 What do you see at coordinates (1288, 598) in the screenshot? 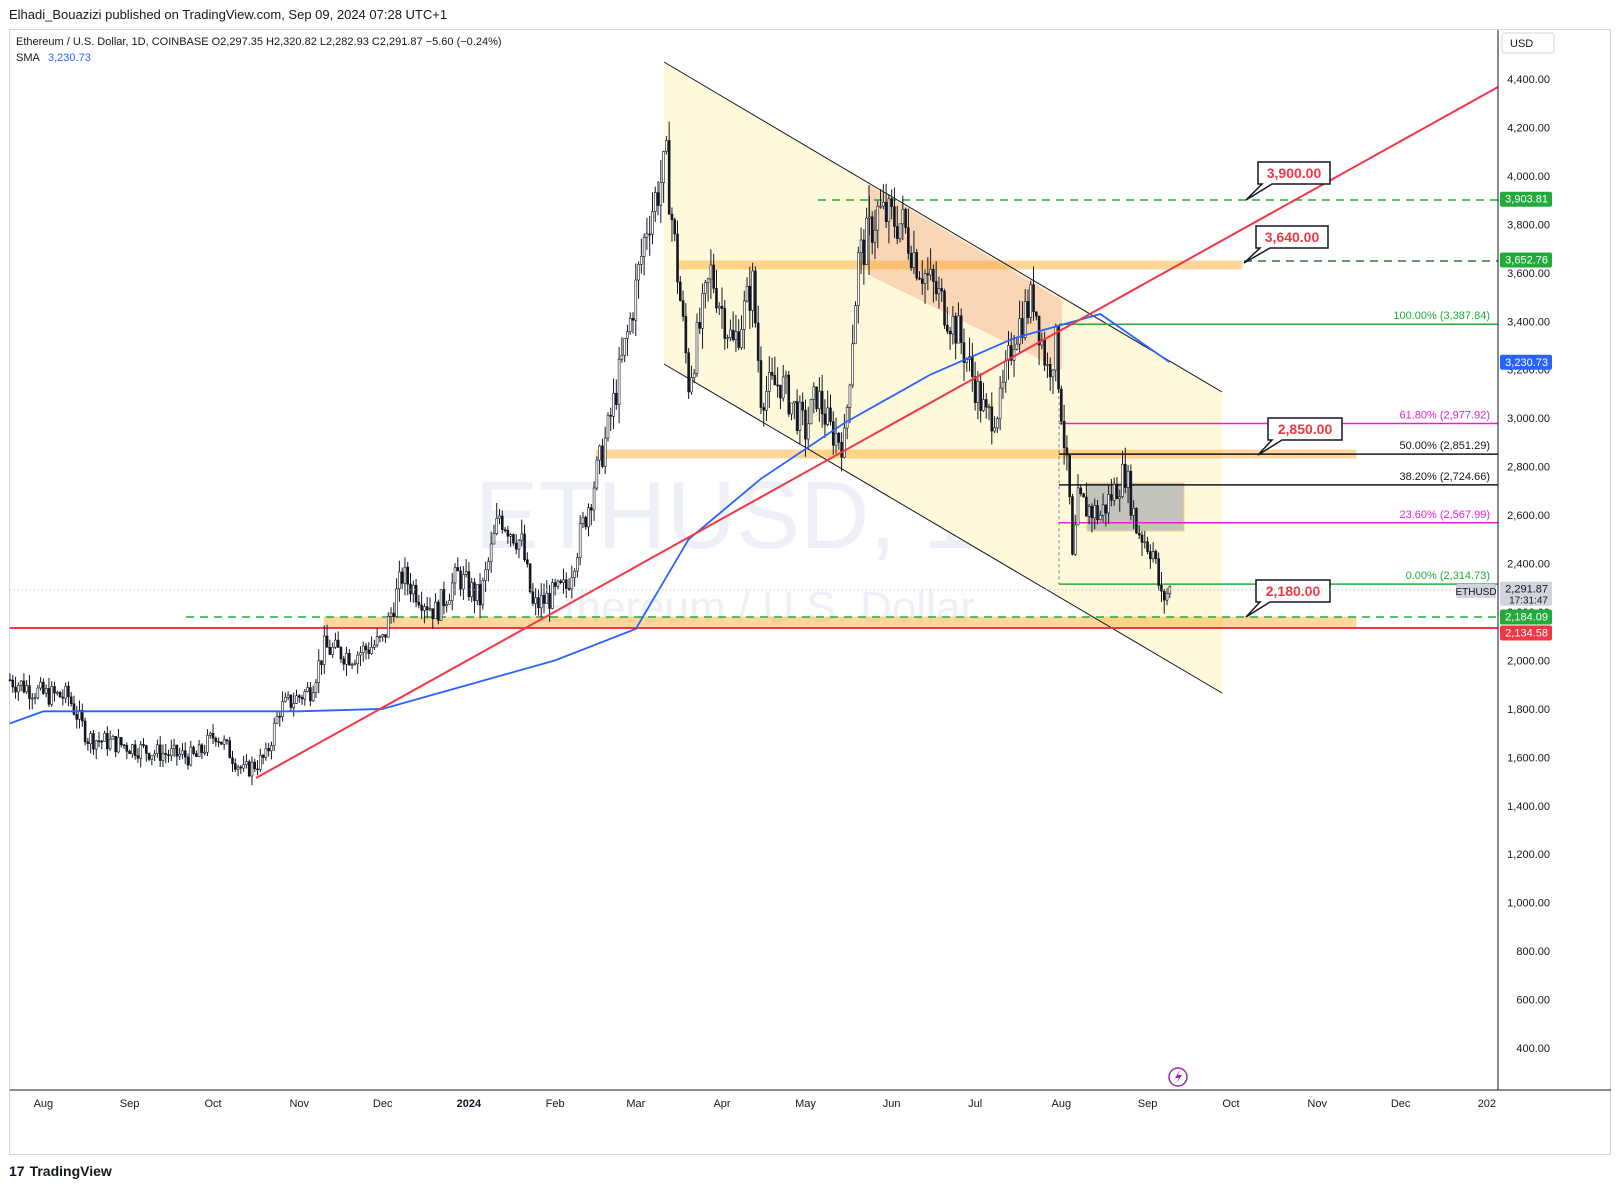
I see `price-callout: 2,180.00` at bounding box center [1288, 598].